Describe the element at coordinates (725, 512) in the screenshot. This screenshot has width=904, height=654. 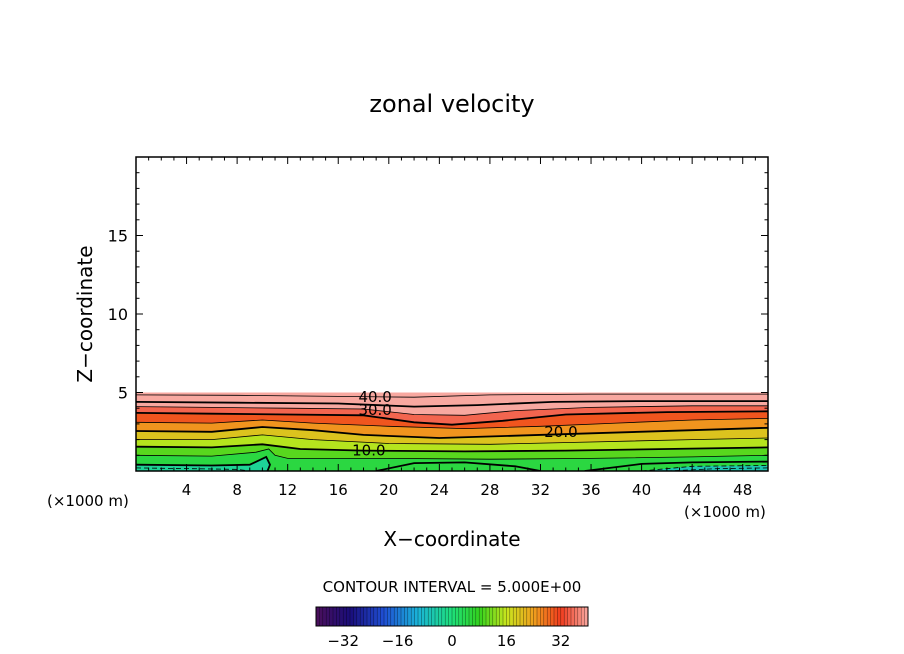
I see `x-unit-label-right: (×1000 m)` at that location.